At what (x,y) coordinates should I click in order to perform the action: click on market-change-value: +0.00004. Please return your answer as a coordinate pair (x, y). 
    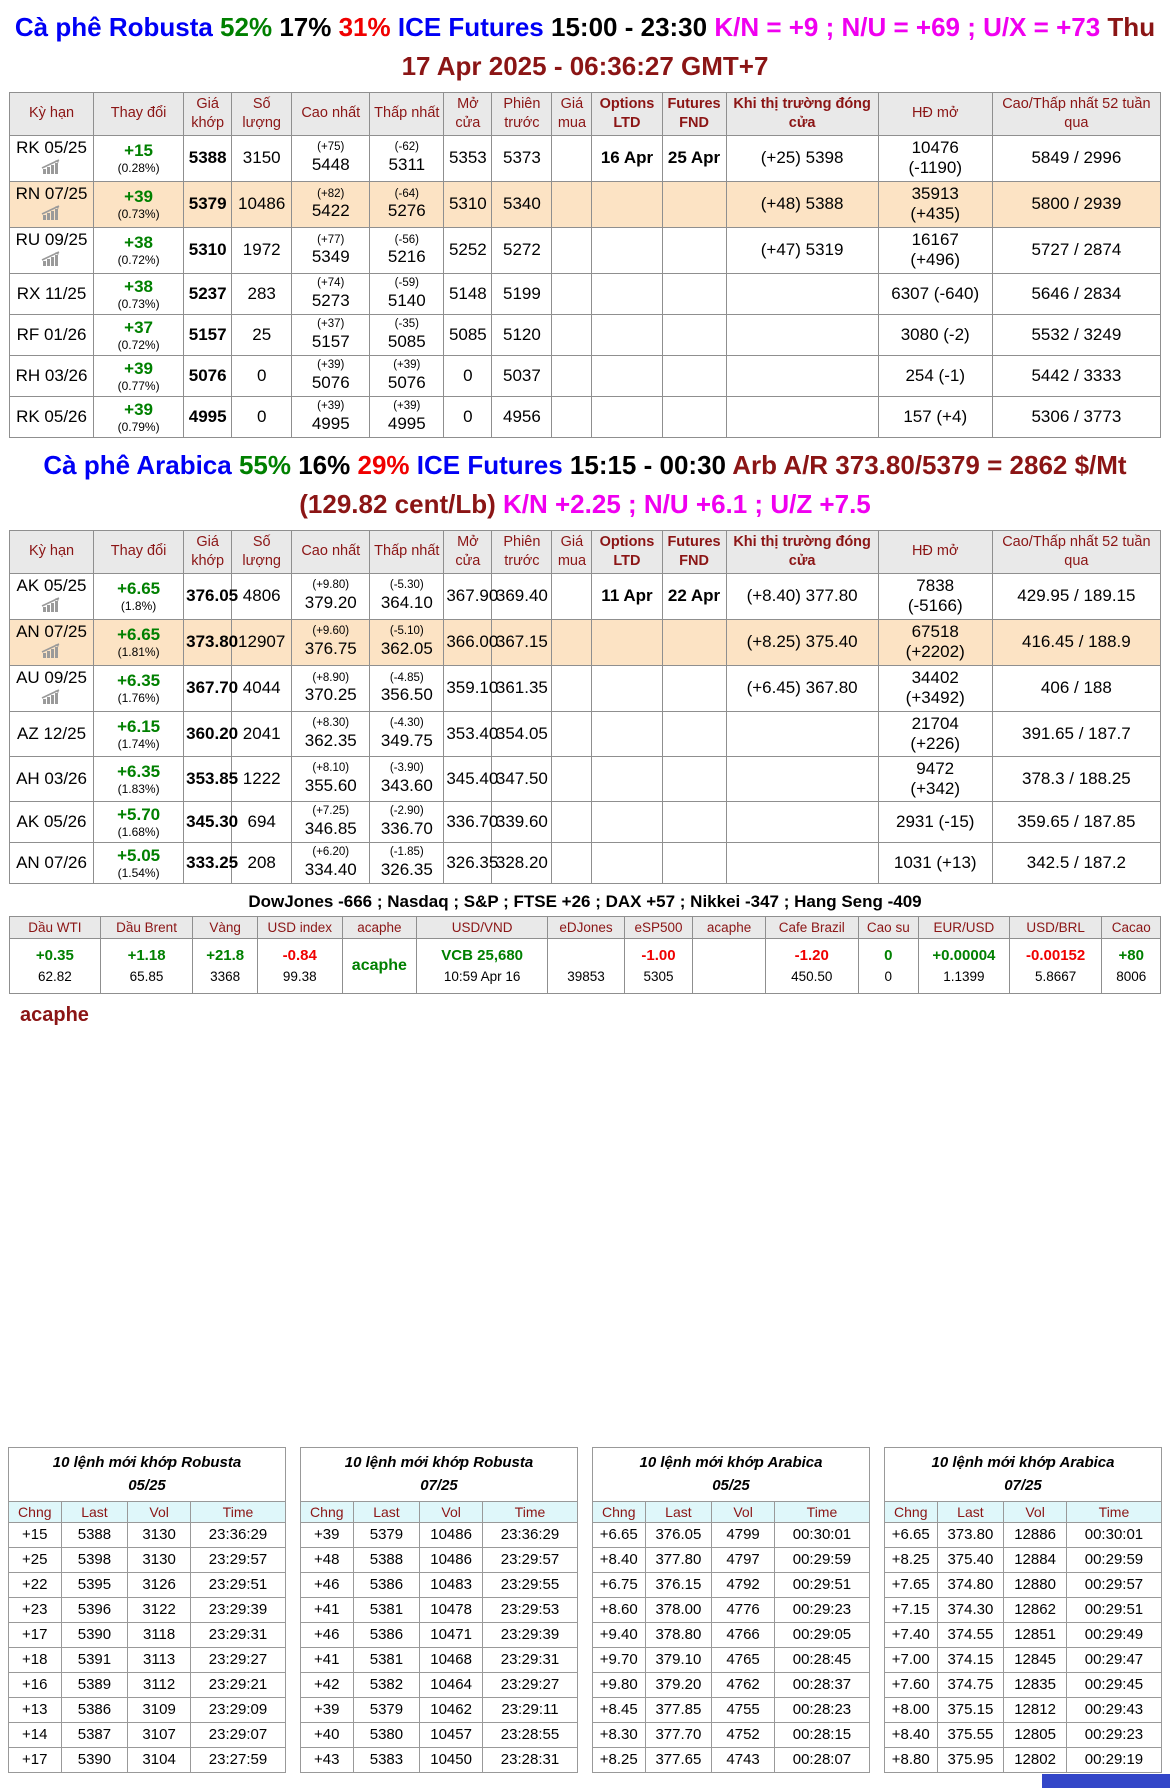
    Looking at the image, I should click on (964, 955).